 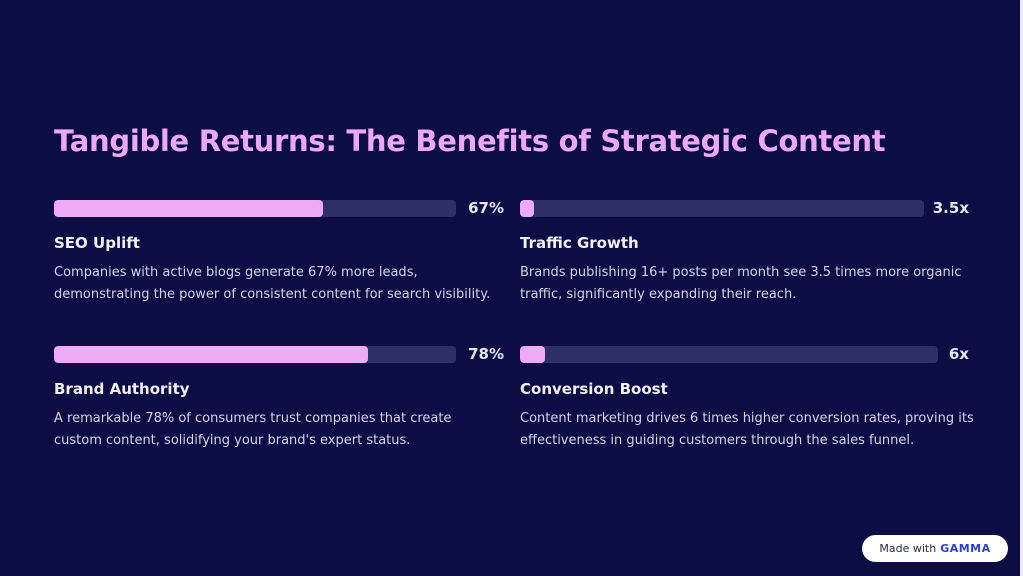 I want to click on progress-bar-row: 67%, so click(x=279, y=208).